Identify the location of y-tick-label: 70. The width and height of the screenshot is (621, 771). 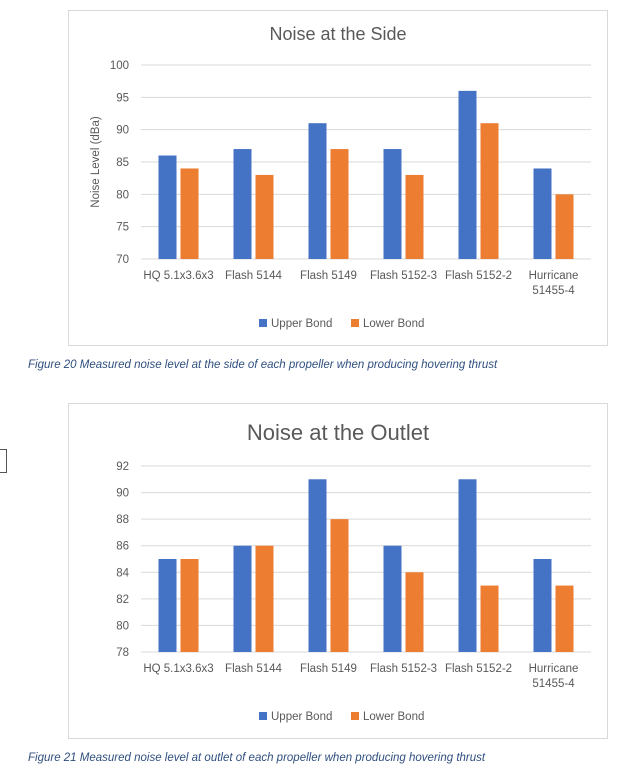
(122, 260).